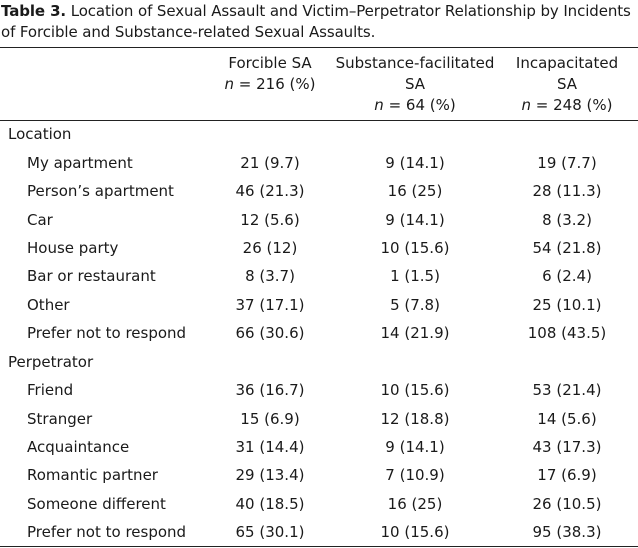  What do you see at coordinates (567, 447) in the screenshot?
I see `row-value-incapacitated: 43 (17.3)` at bounding box center [567, 447].